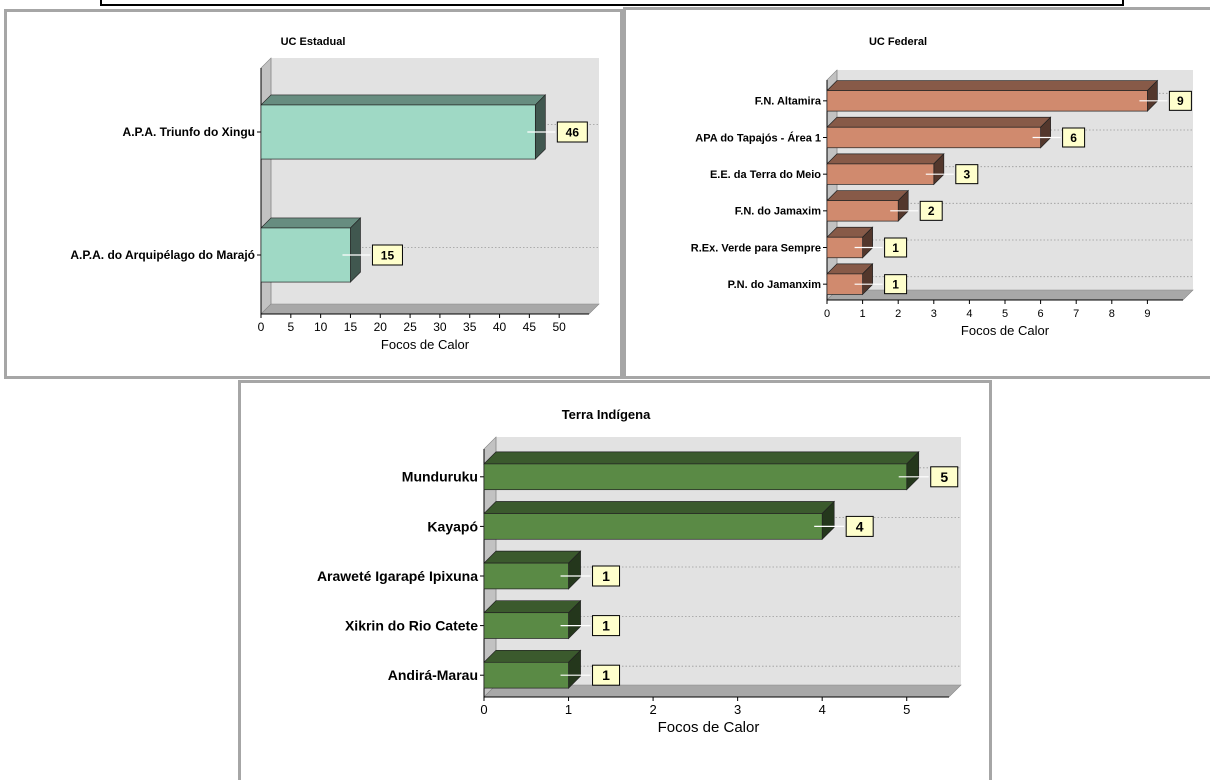  I want to click on x-tick-label: 7, so click(1076, 314).